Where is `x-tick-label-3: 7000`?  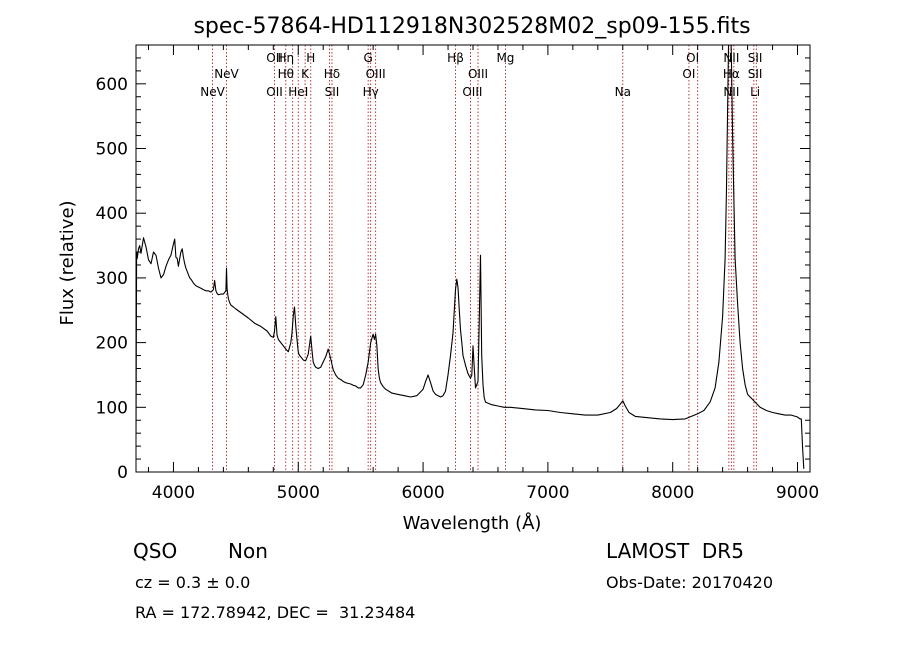
x-tick-label-3: 7000 is located at coordinates (547, 493).